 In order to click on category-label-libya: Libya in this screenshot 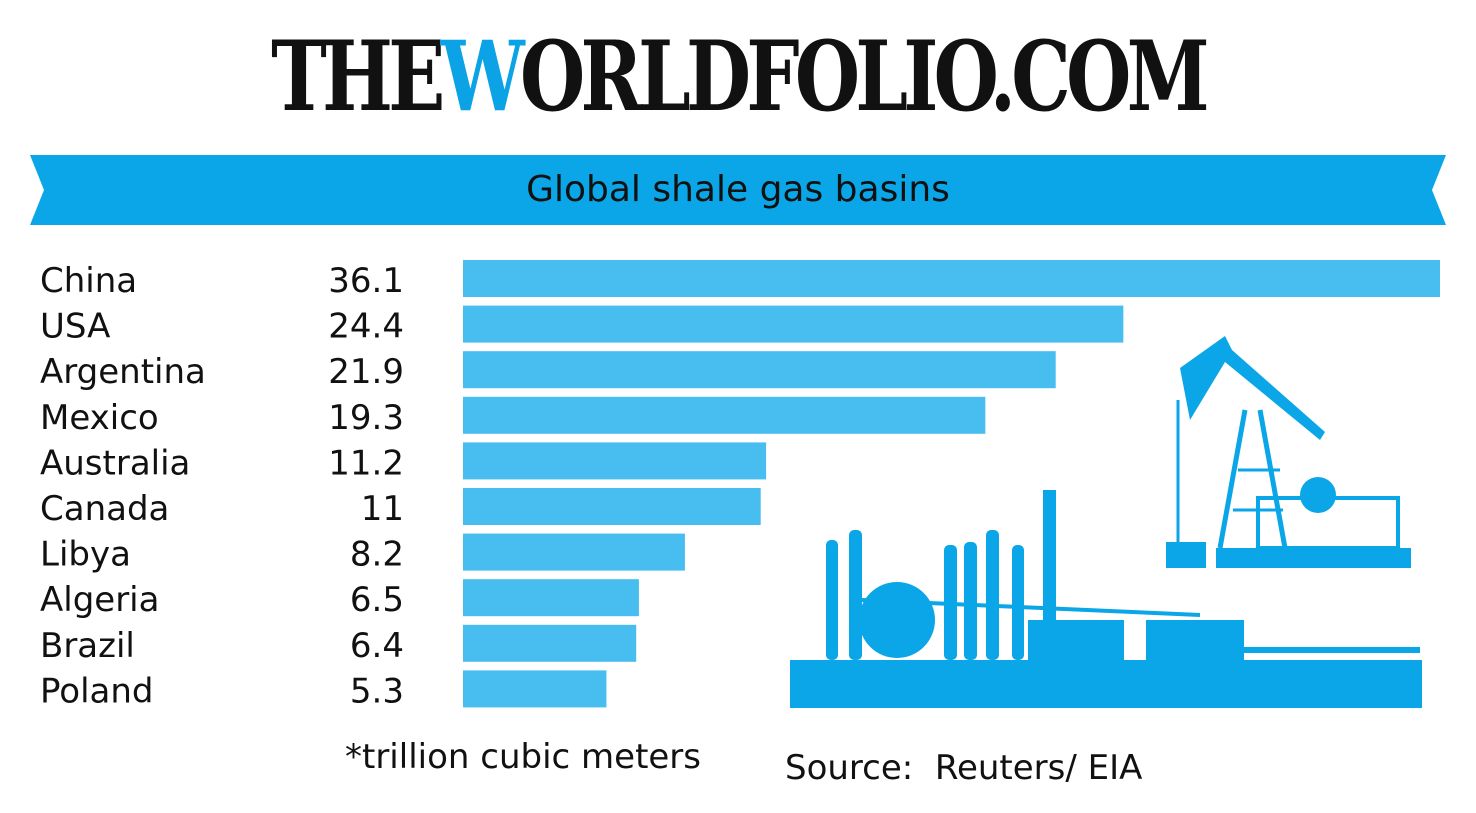, I will do `click(85, 555)`.